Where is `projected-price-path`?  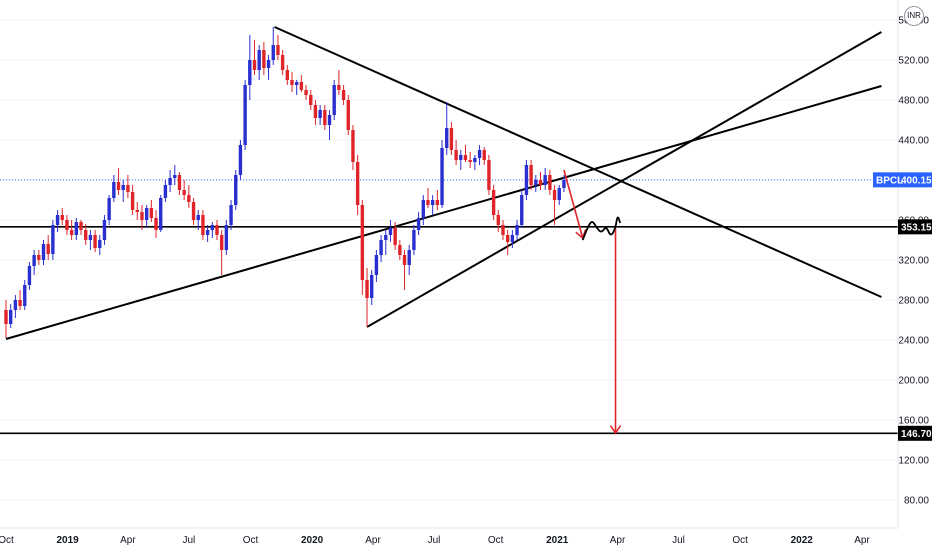
projected-price-path is located at coordinates (601, 228).